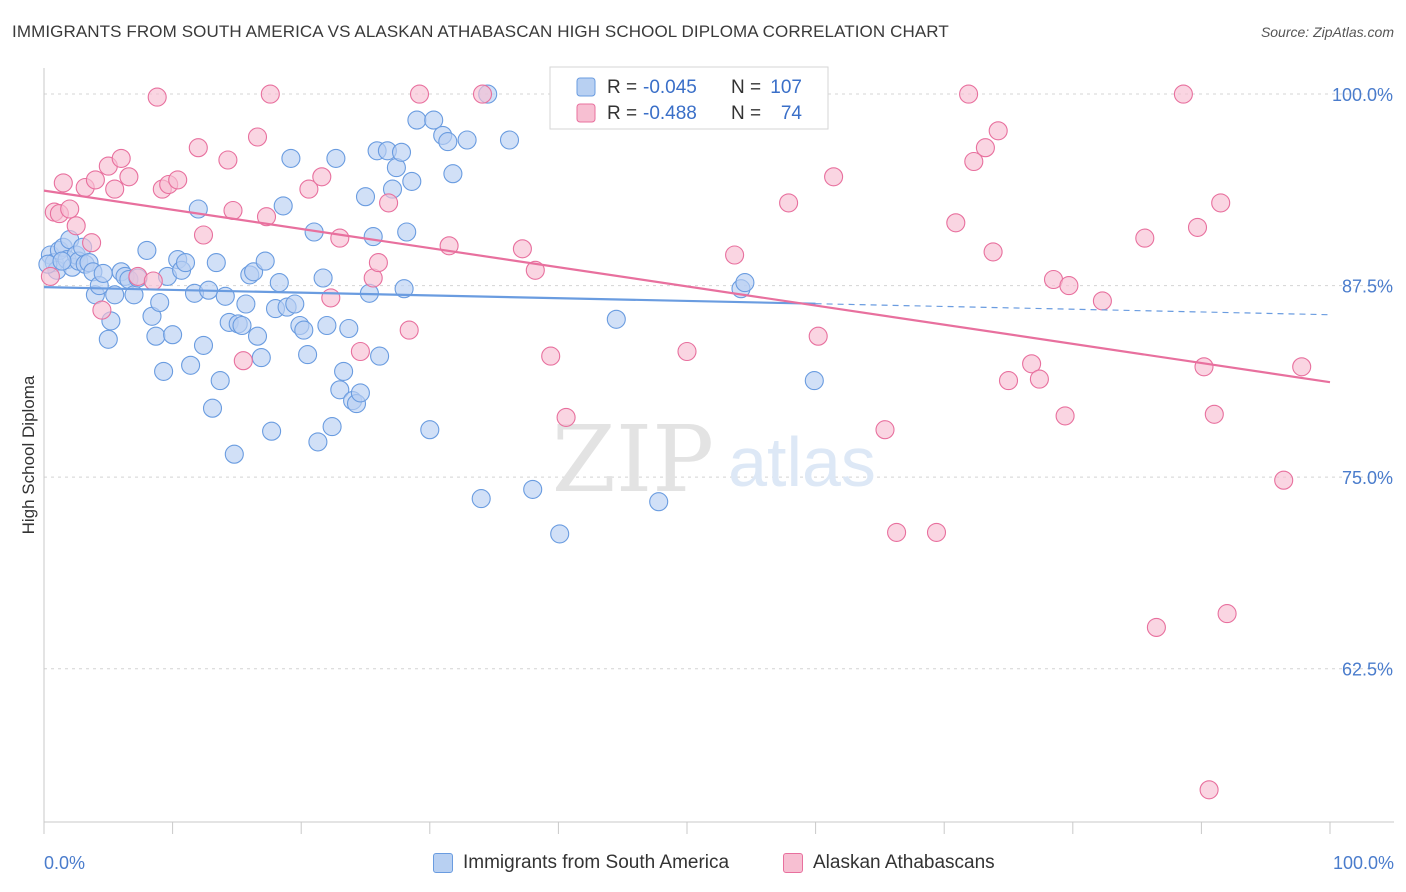 The image size is (1406, 892). Describe the element at coordinates (670, 87) in the screenshot. I see `legend-r-value-blue: -0.045` at that location.